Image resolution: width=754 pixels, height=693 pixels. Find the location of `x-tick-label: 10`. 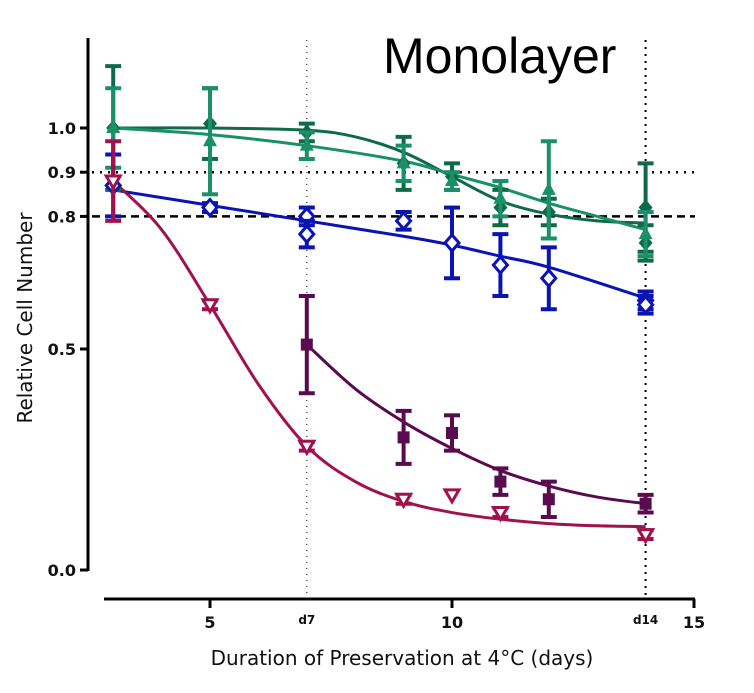

x-tick-label: 10 is located at coordinates (452, 622).